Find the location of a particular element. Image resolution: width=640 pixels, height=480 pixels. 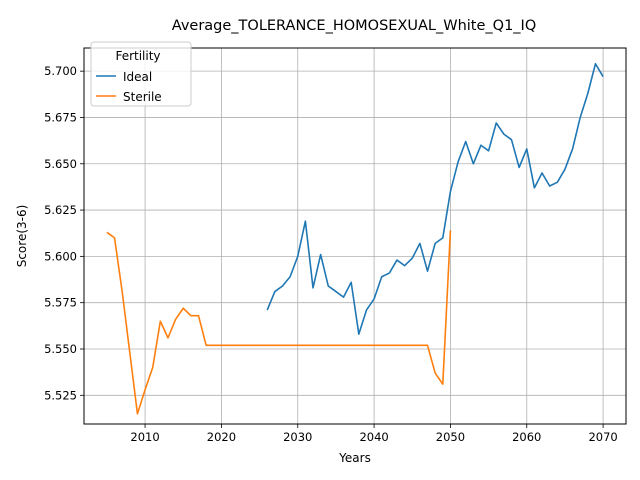

x-axis: 2010 2020 2030 2040 2050 2060 2070 is located at coordinates (374, 434).